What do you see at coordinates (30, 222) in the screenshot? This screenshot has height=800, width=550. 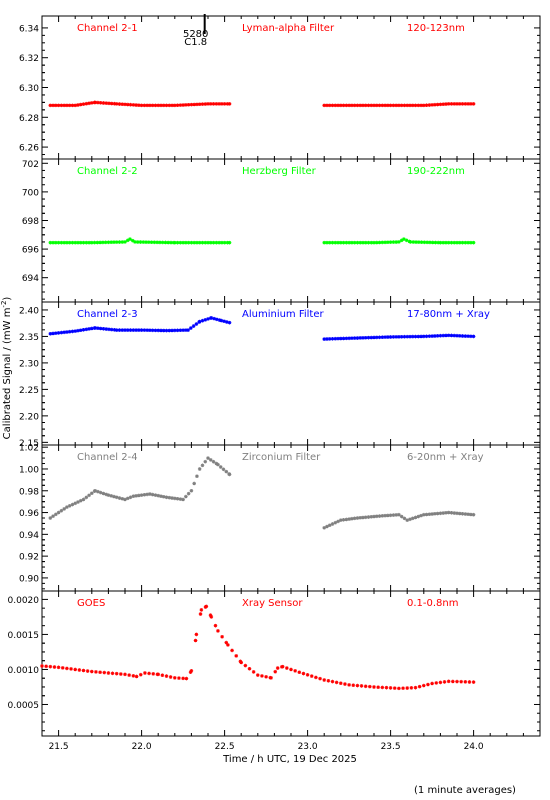 I see `y-tick-label: 698` at bounding box center [30, 222].